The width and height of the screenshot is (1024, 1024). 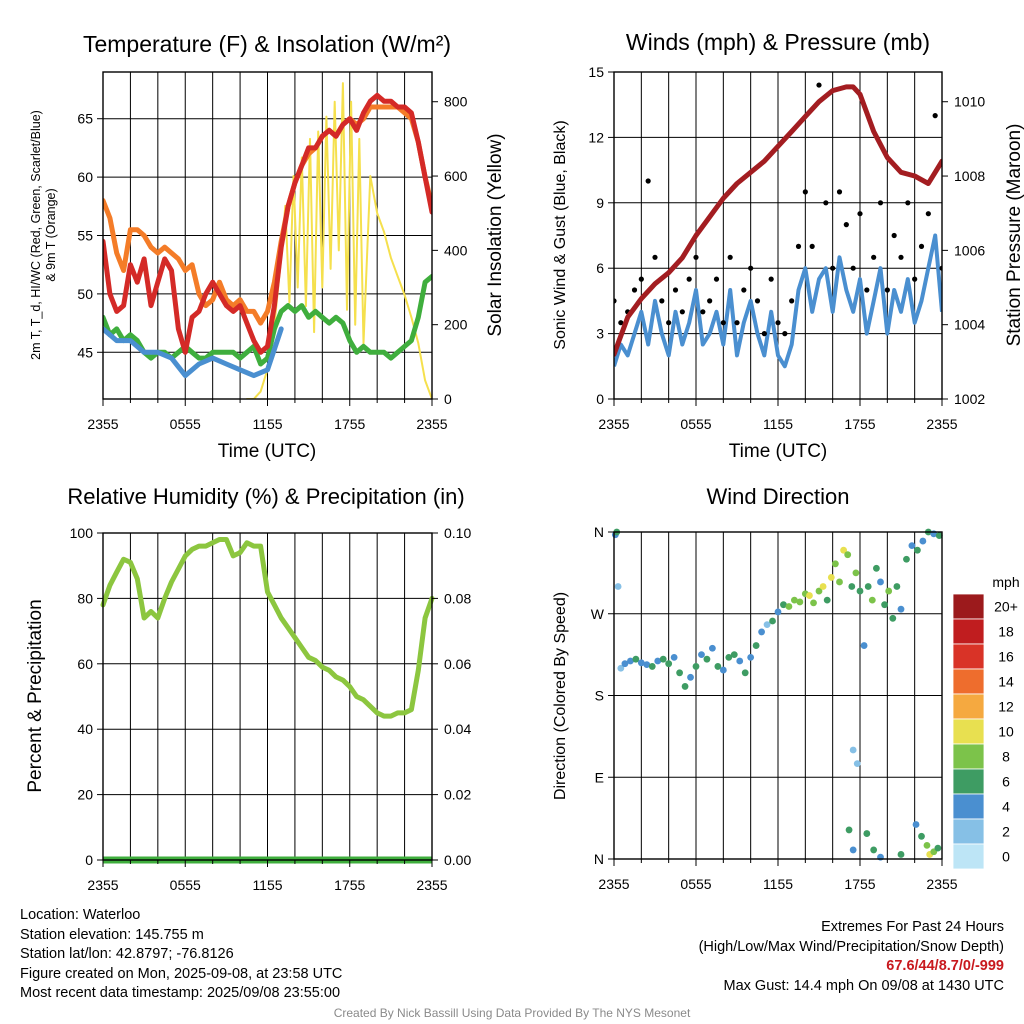 What do you see at coordinates (777, 496) in the screenshot?
I see `direction-panel-title: Wind Direction` at bounding box center [777, 496].